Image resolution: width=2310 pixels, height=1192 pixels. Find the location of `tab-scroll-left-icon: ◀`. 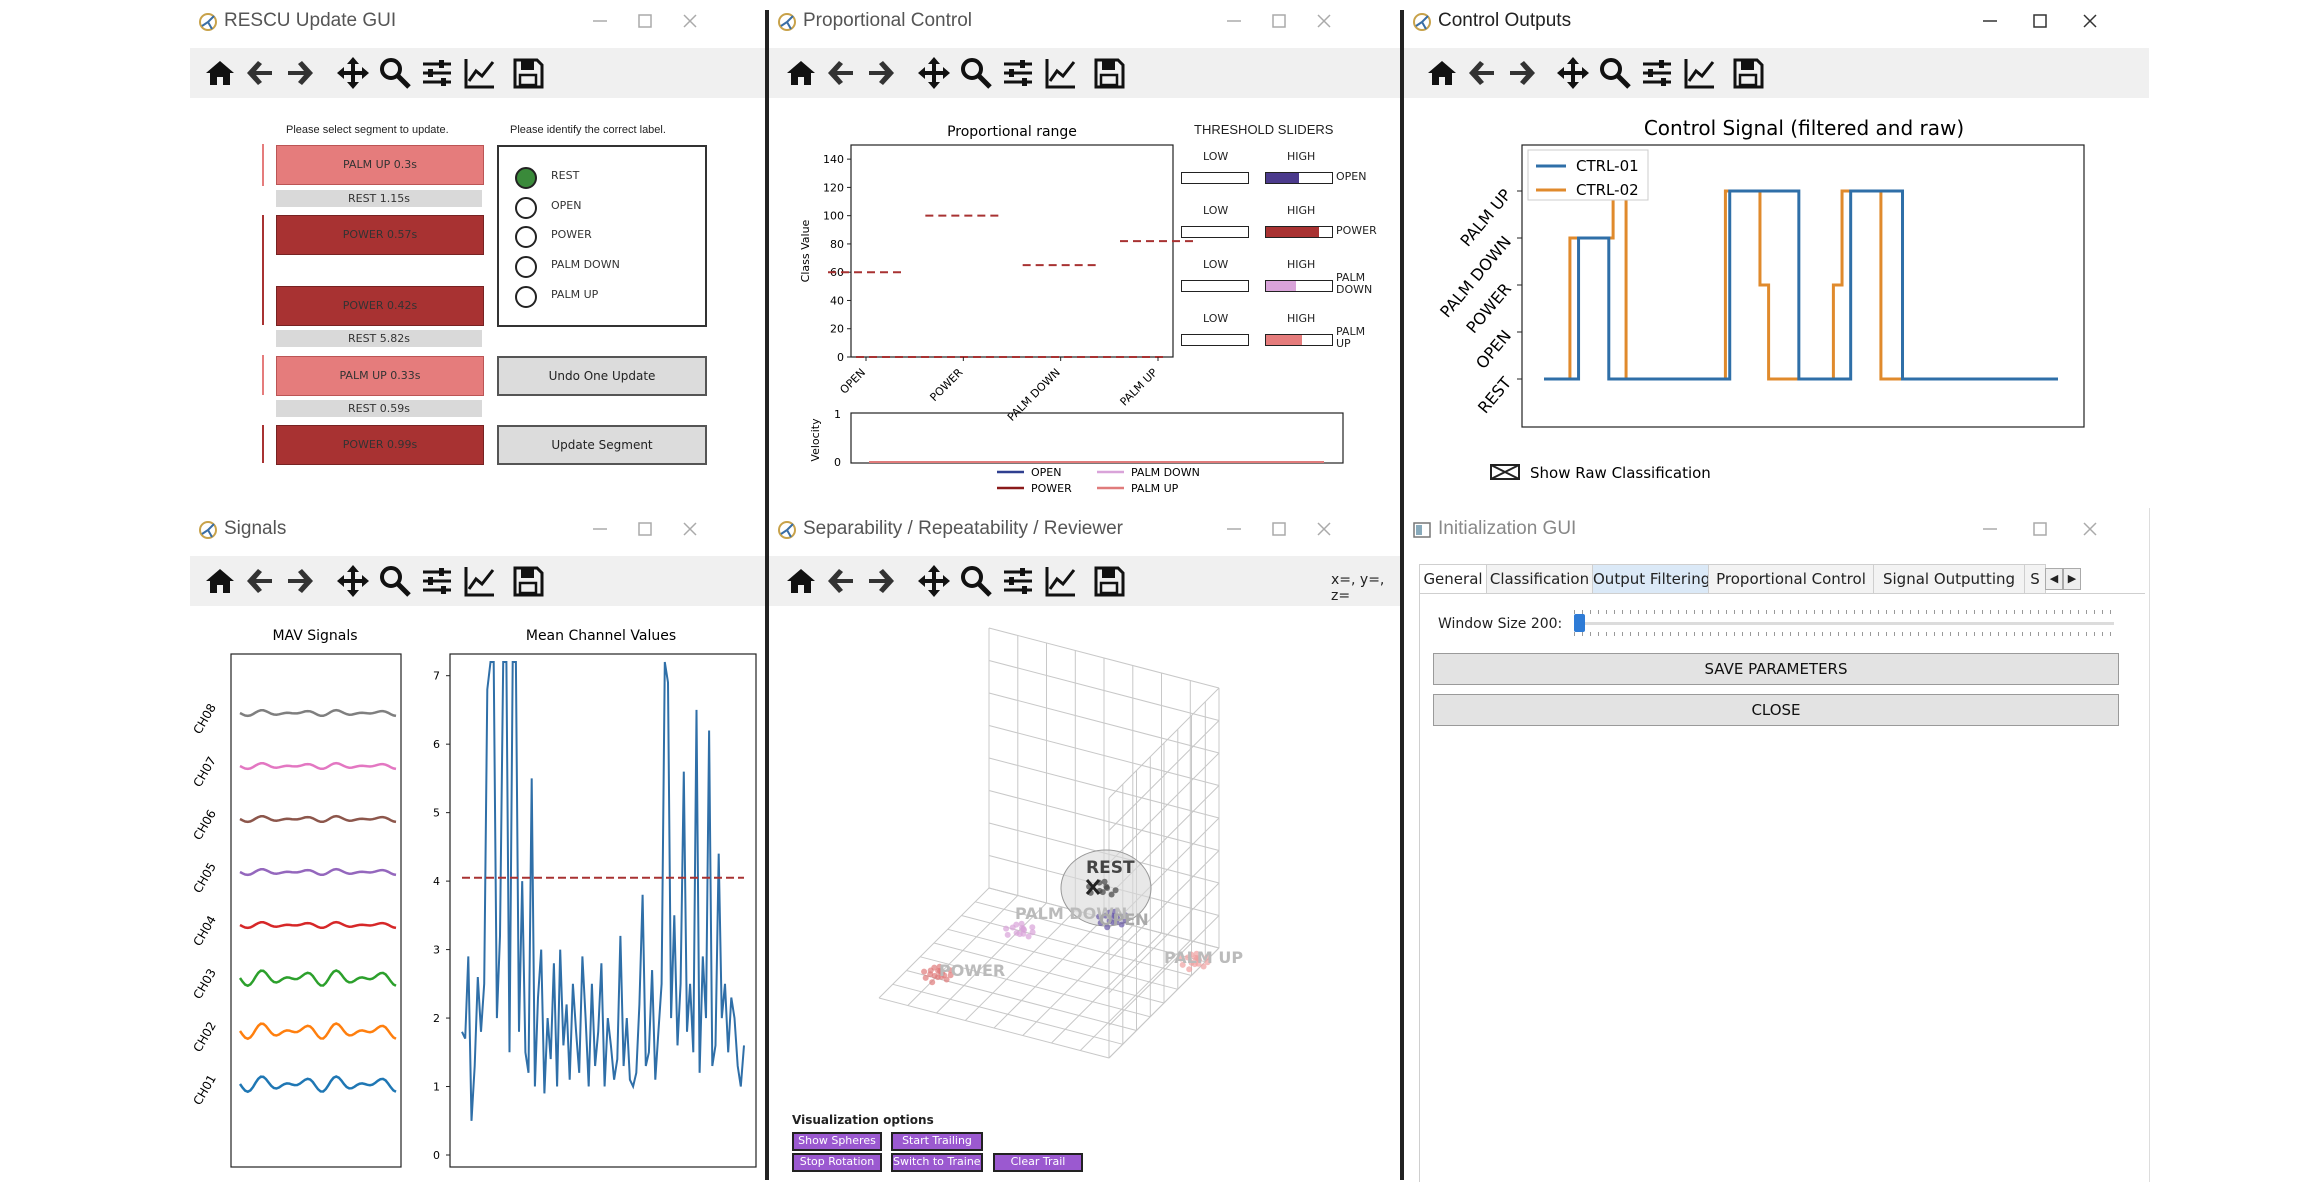

tab-scroll-left-icon: ◀ is located at coordinates (2054, 579).